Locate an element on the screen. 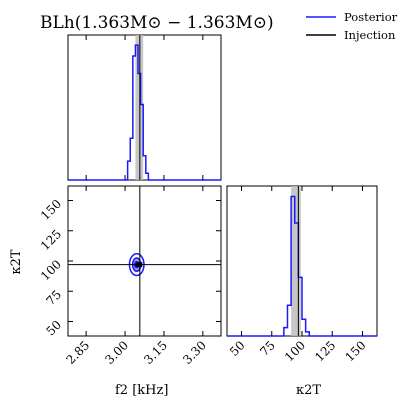 This screenshot has height=407, width=407. y-tick-label: 50 is located at coordinates (53, 328).